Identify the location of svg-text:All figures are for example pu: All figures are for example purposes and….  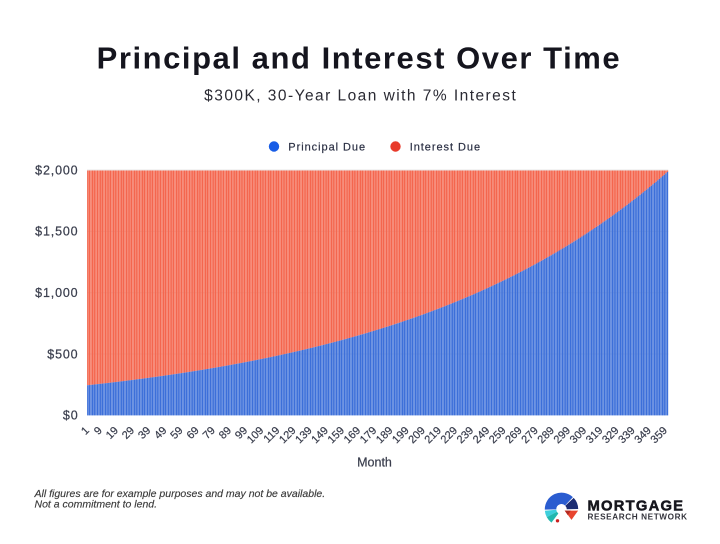
(180, 494).